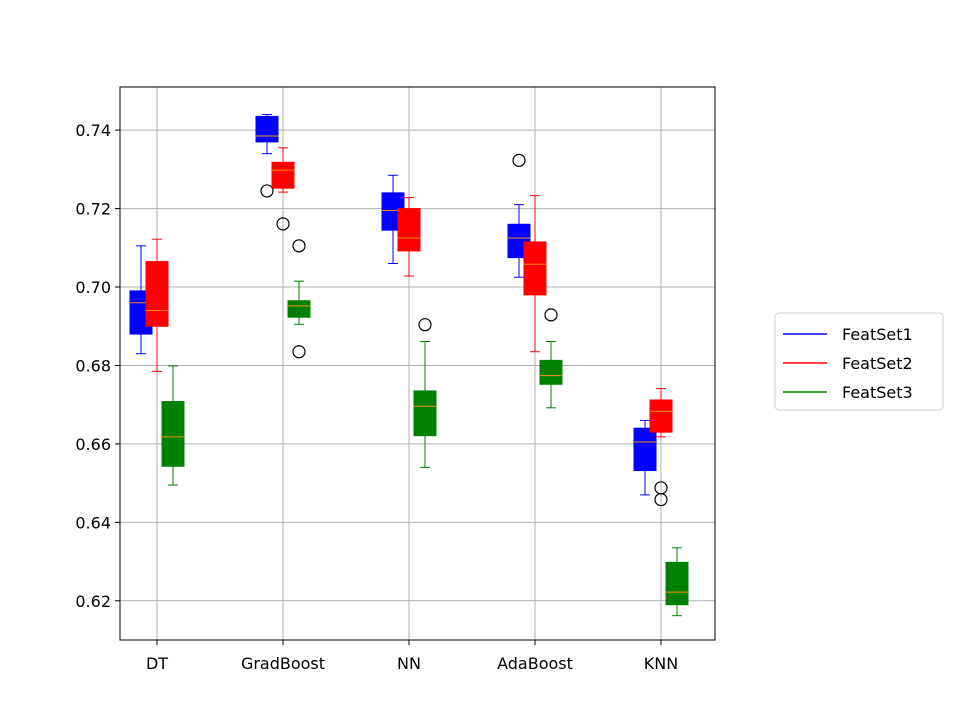 The width and height of the screenshot is (960, 720). What do you see at coordinates (93, 209) in the screenshot?
I see `y-tick-label: 0.72` at bounding box center [93, 209].